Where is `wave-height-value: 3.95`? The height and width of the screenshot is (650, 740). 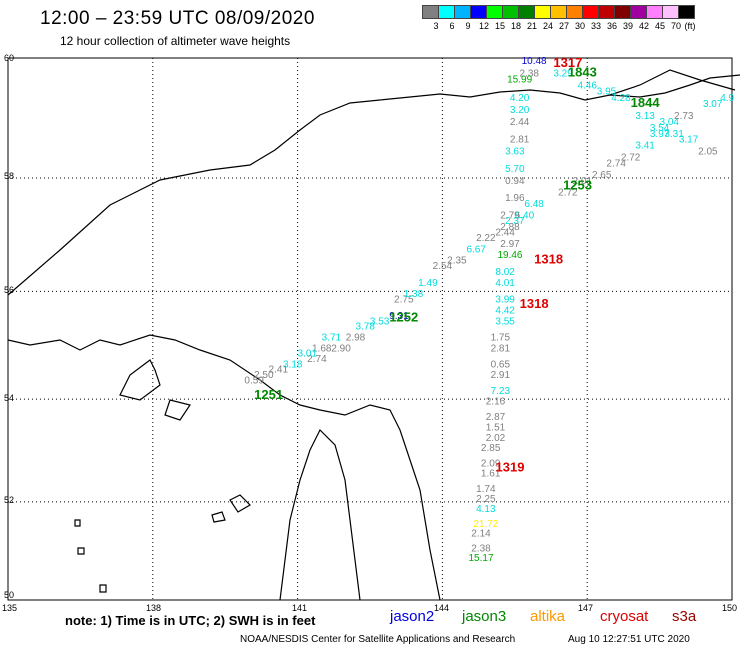
wave-height-value: 3.95 is located at coordinates (607, 92).